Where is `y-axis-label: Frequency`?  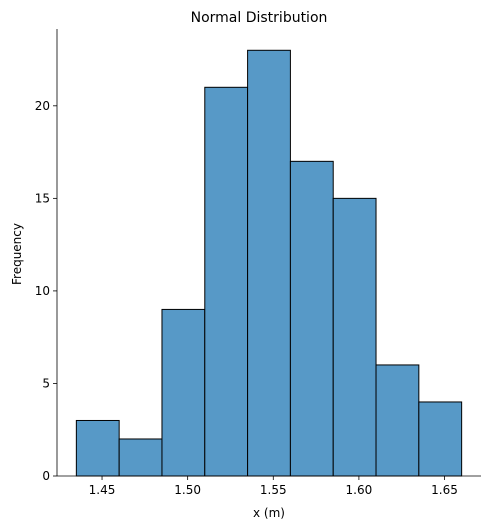 y-axis-label: Frequency is located at coordinates (17, 254).